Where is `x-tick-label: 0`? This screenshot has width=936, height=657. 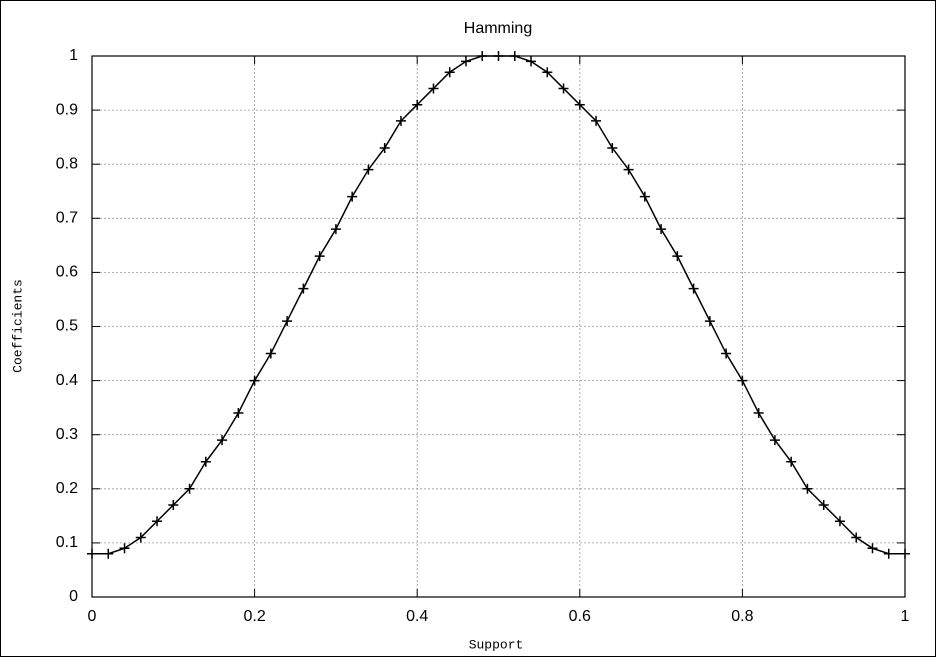
x-tick-label: 0 is located at coordinates (92, 616).